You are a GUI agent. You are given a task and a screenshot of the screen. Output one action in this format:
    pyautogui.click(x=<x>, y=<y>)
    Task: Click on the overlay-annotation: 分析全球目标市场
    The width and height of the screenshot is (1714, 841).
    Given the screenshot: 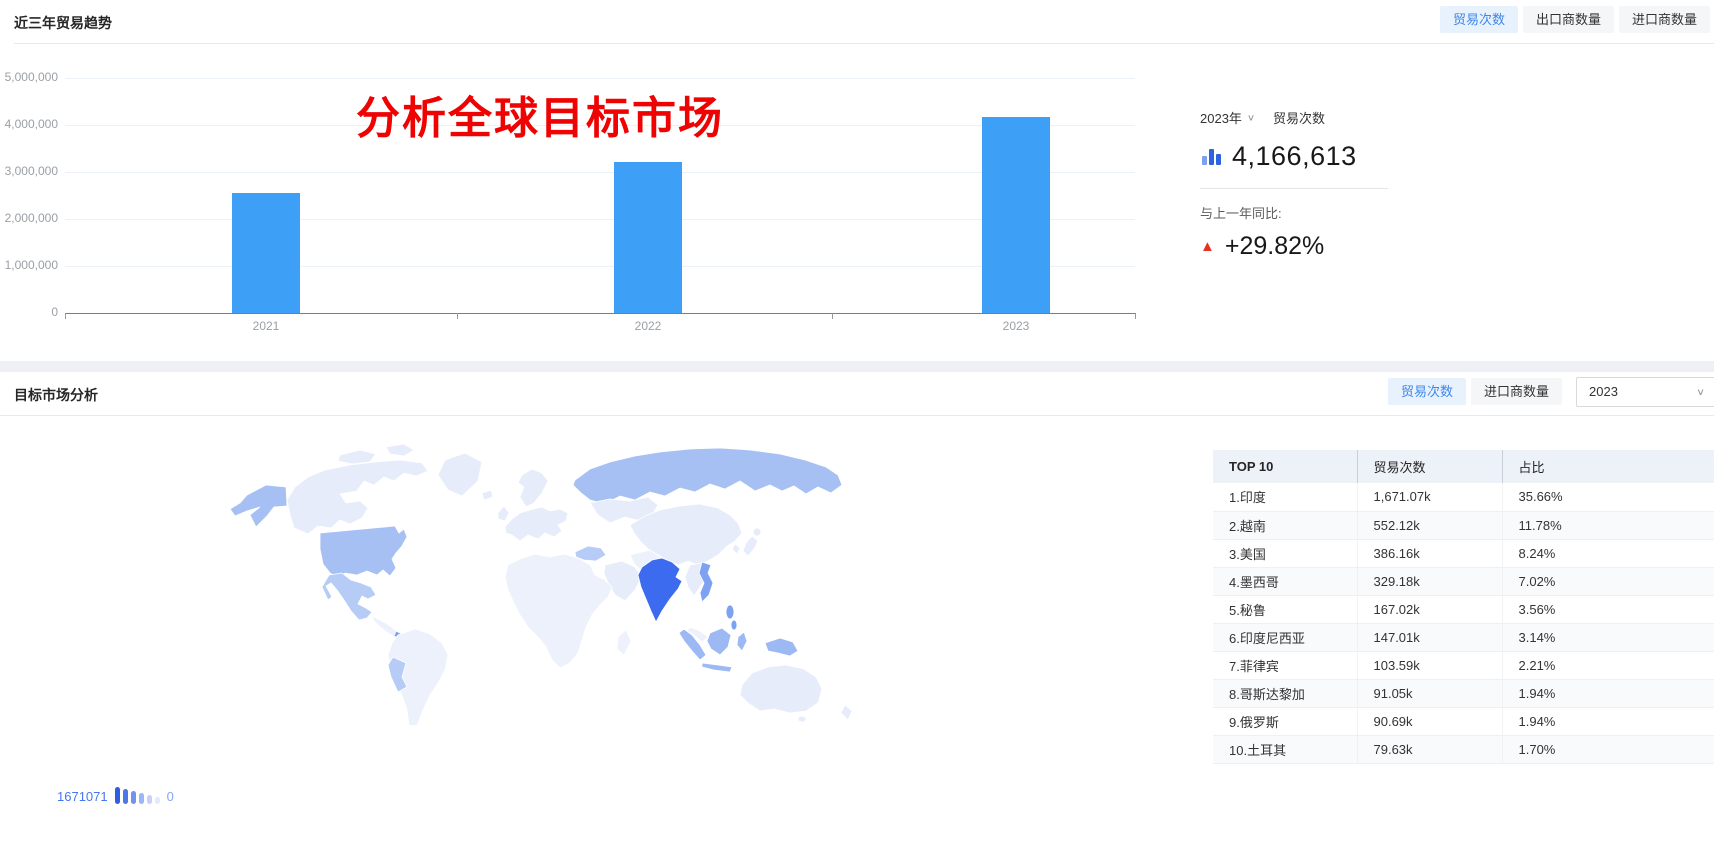 What is the action you would take?
    pyautogui.click(x=540, y=118)
    